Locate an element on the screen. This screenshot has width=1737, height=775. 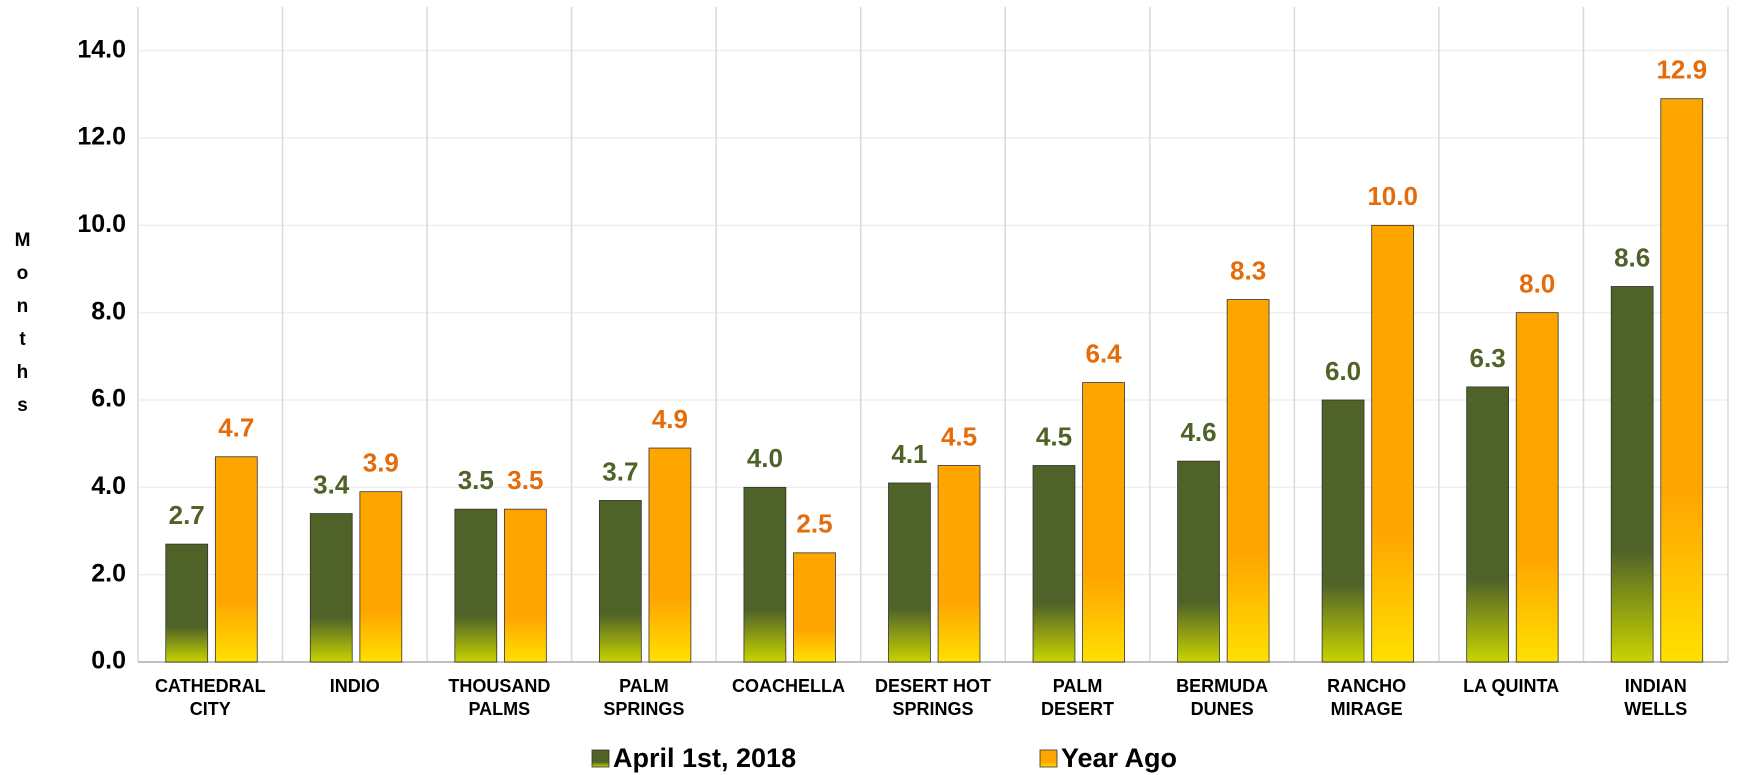
value-label: 10.0 is located at coordinates (1392, 196).